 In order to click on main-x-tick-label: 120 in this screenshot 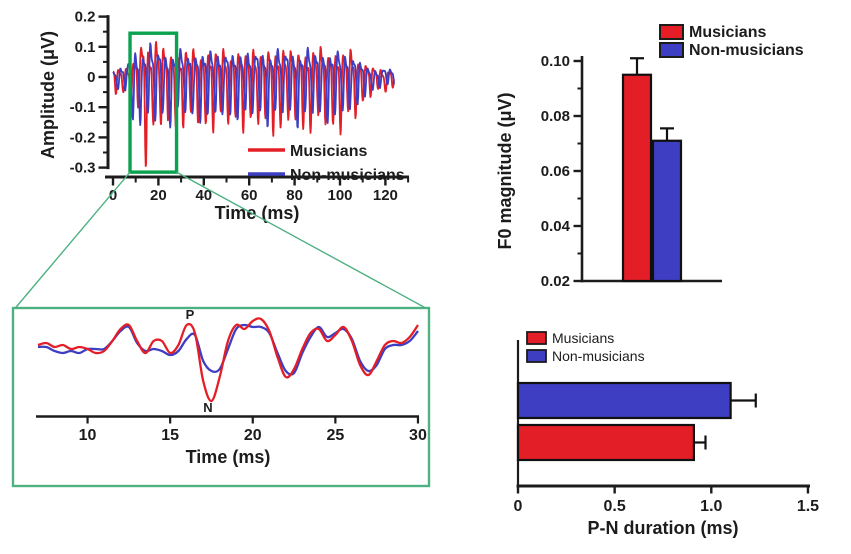, I will do `click(385, 195)`.